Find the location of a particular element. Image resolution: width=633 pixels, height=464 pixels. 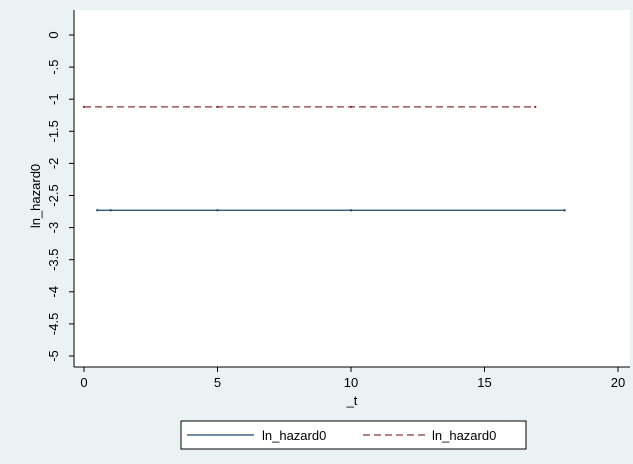

x-tick-label: 5 is located at coordinates (217, 382).